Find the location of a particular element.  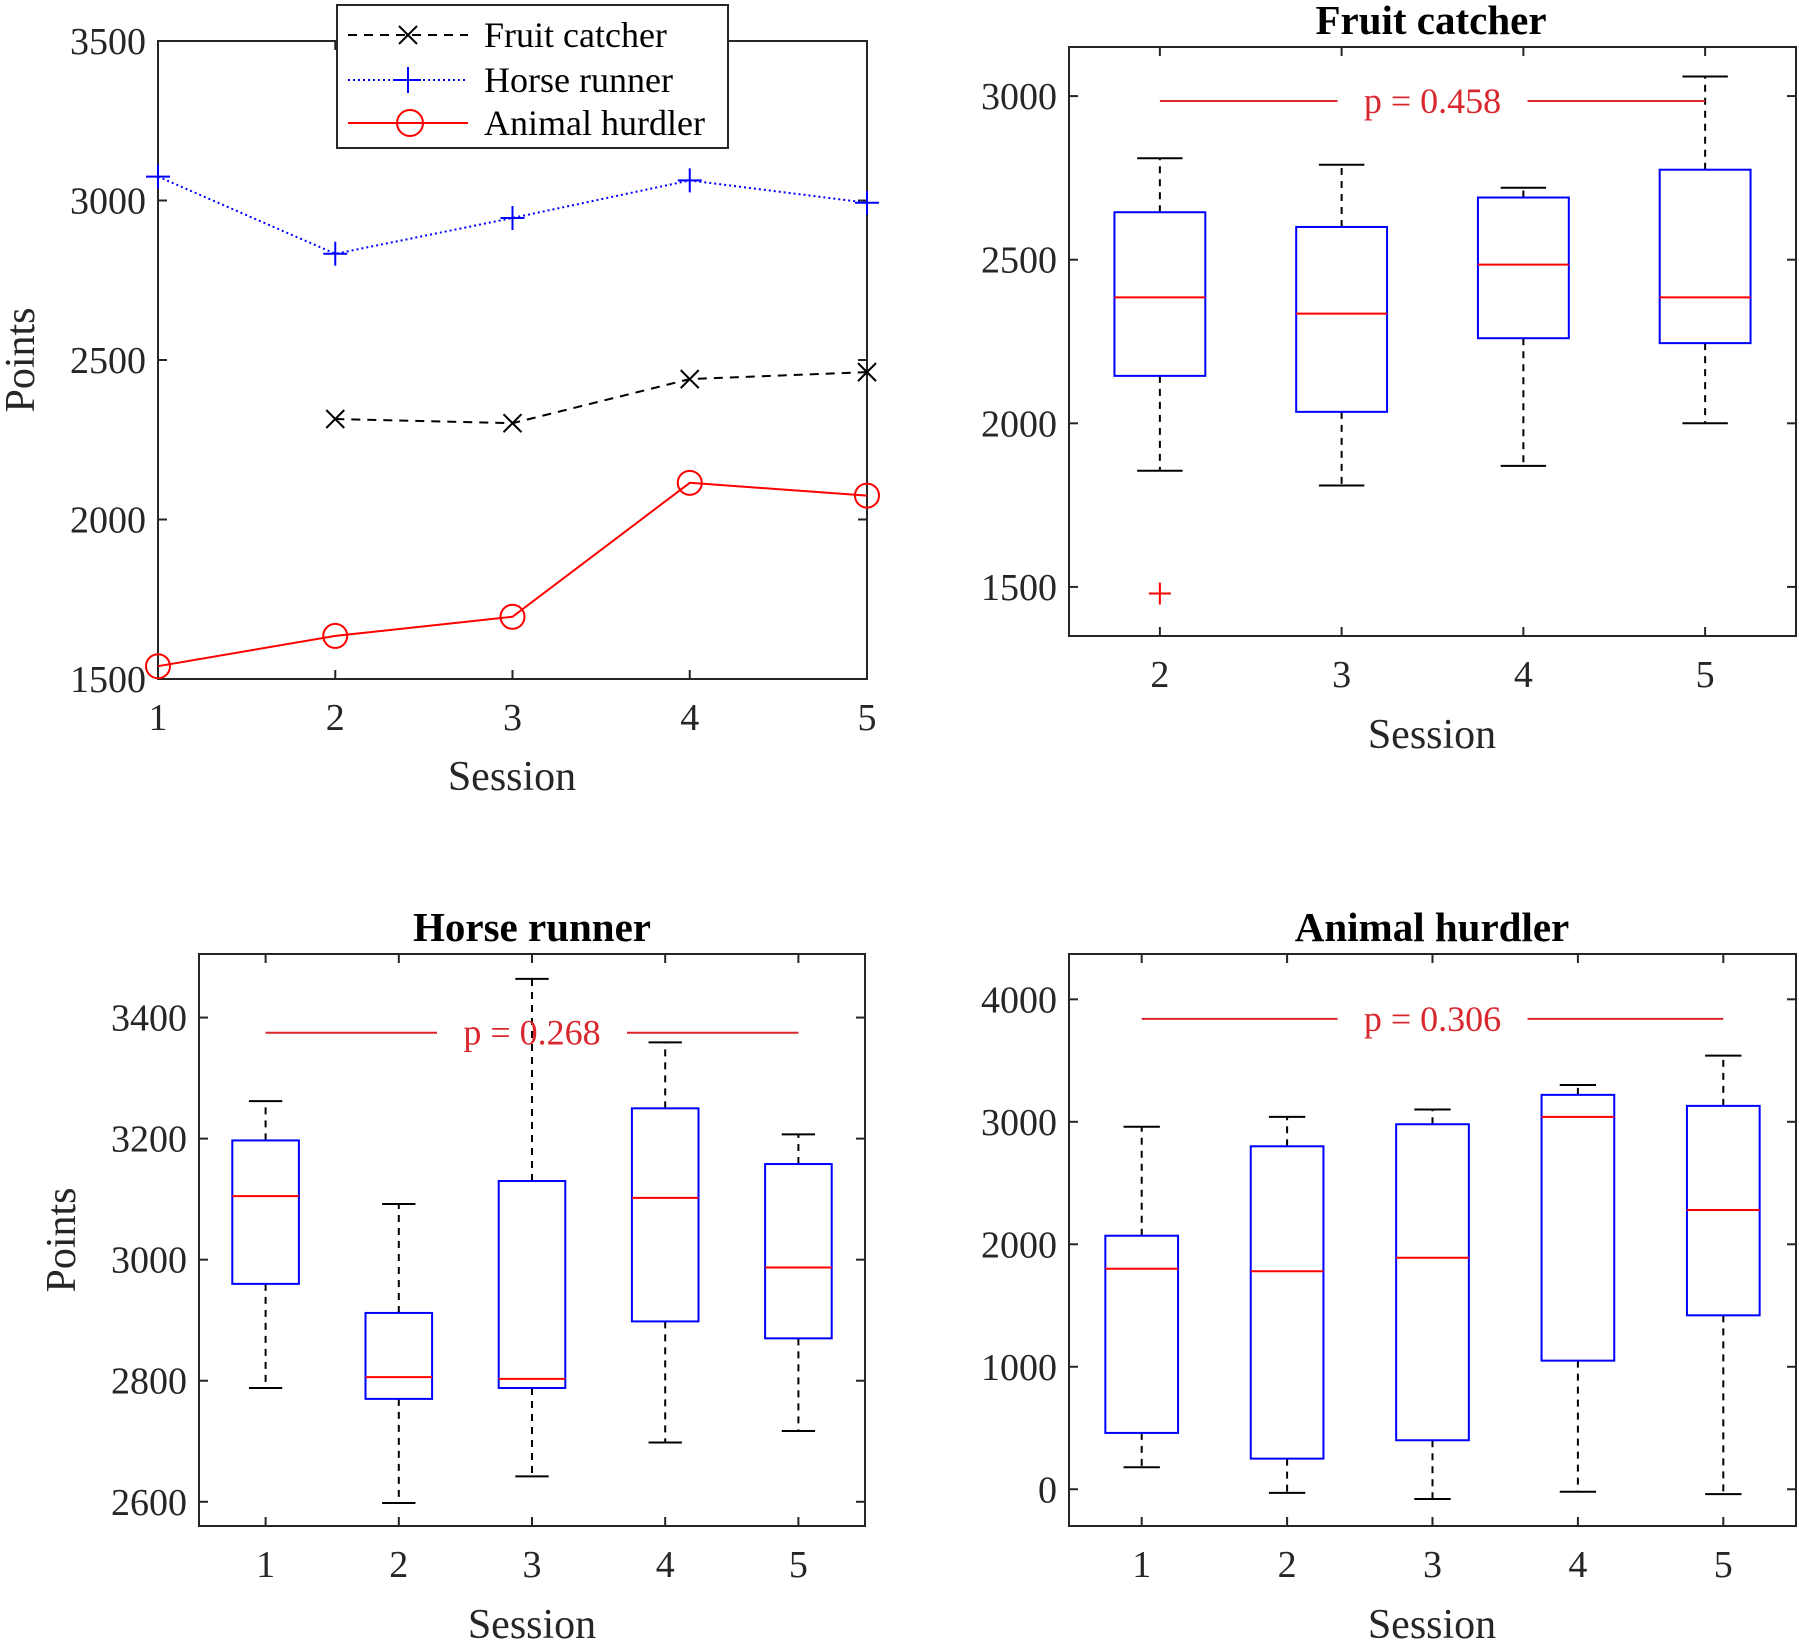

legend-item-horse-runner: Horse runner is located at coordinates (510, 80).